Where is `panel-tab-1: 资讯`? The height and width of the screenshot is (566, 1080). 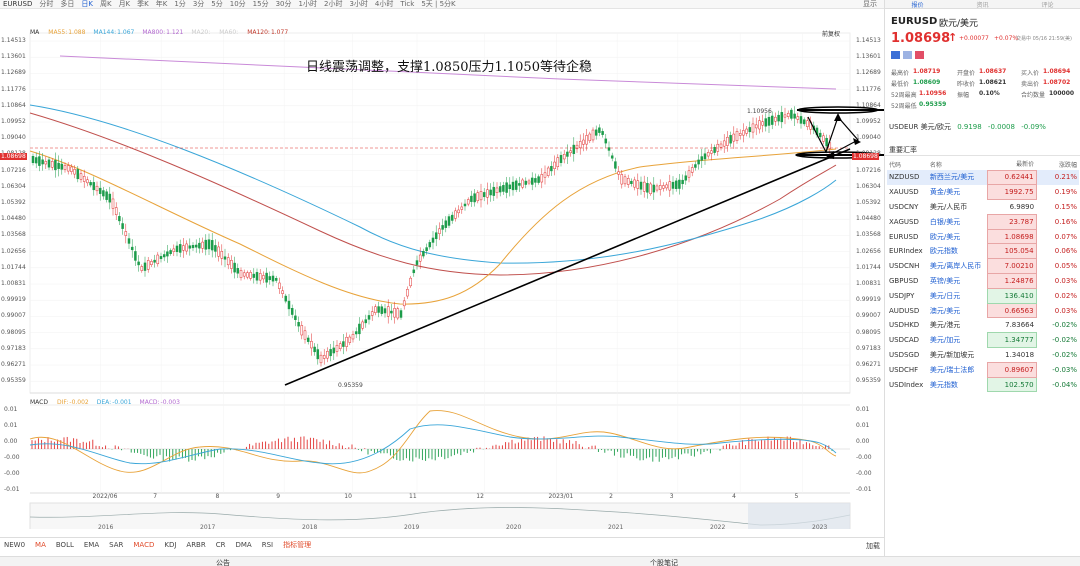
panel-tab-1: 资讯 is located at coordinates (982, 5).